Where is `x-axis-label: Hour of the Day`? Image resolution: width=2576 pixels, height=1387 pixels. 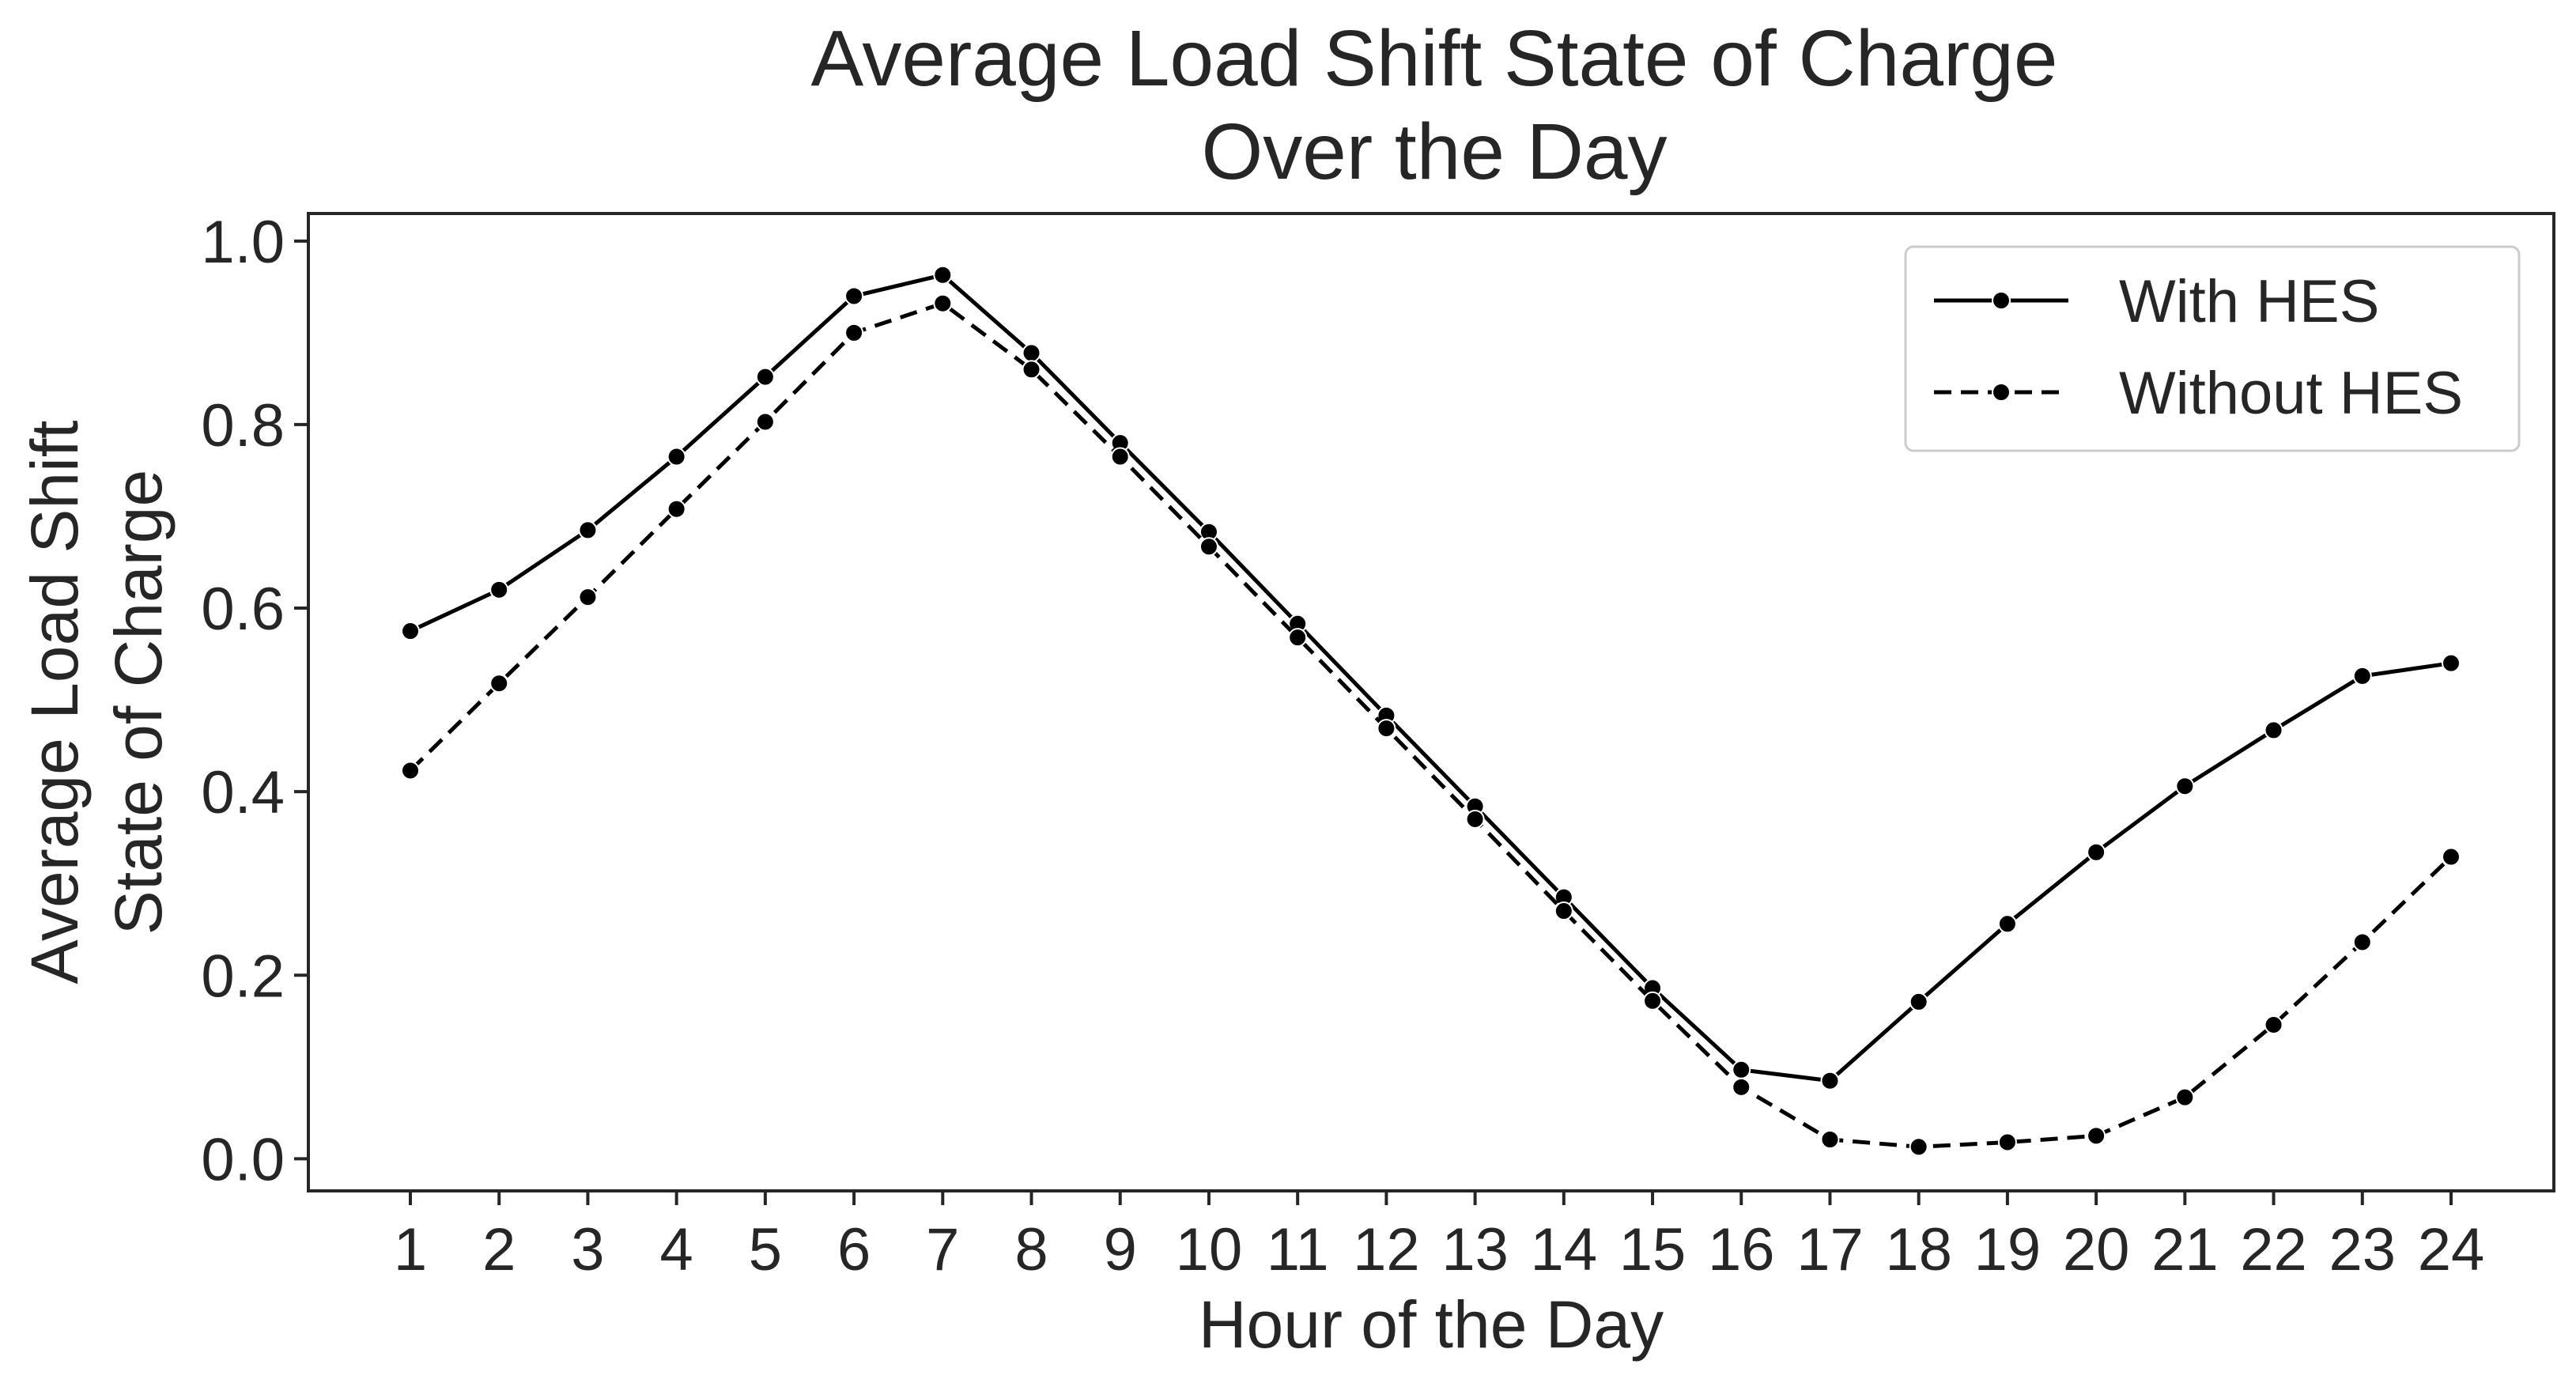
x-axis-label: Hour of the Day is located at coordinates (1431, 1325).